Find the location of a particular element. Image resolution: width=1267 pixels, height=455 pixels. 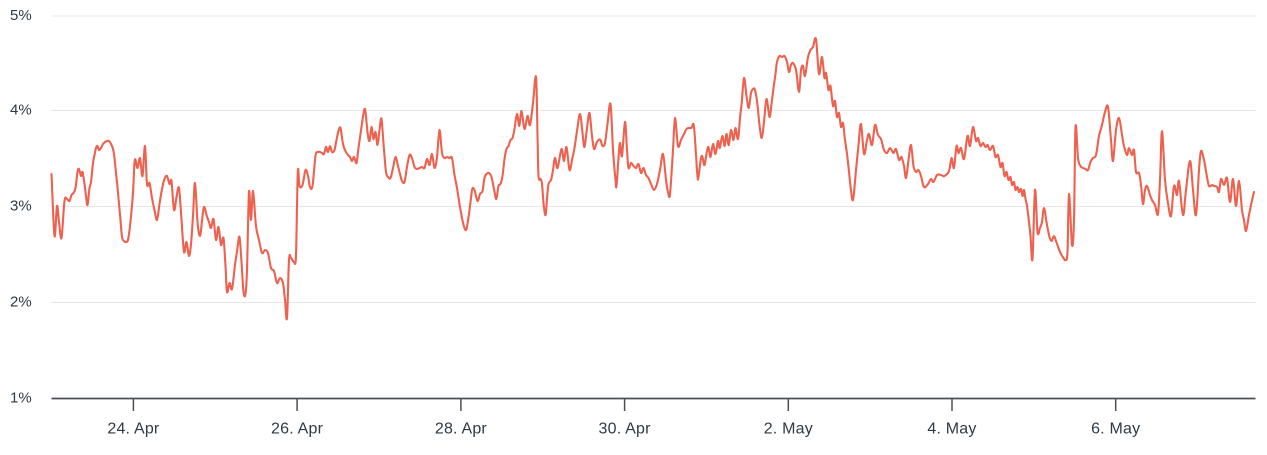

svg-text: 2% is located at coordinates (21, 301).